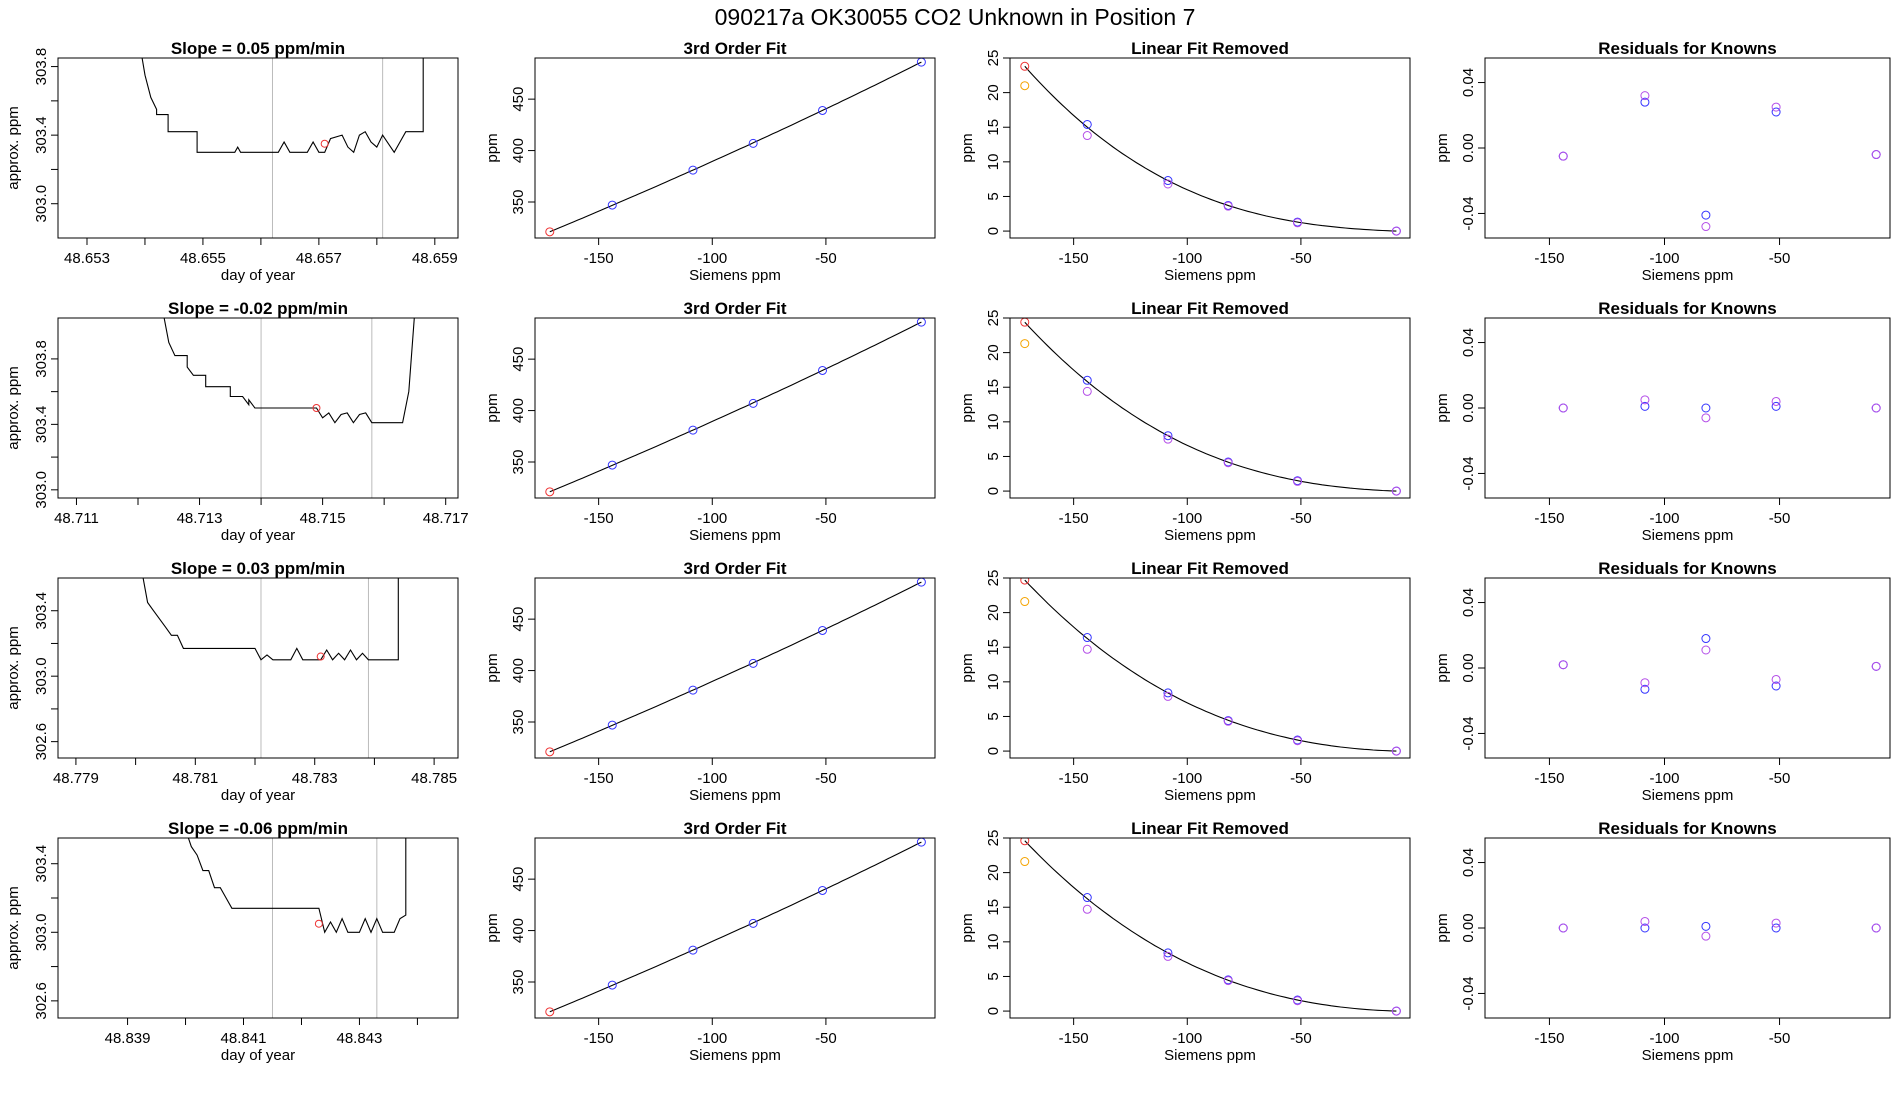 The image size is (1900, 1100). Describe the element at coordinates (446, 518) in the screenshot. I see `x-tick-label: 48.717` at that location.